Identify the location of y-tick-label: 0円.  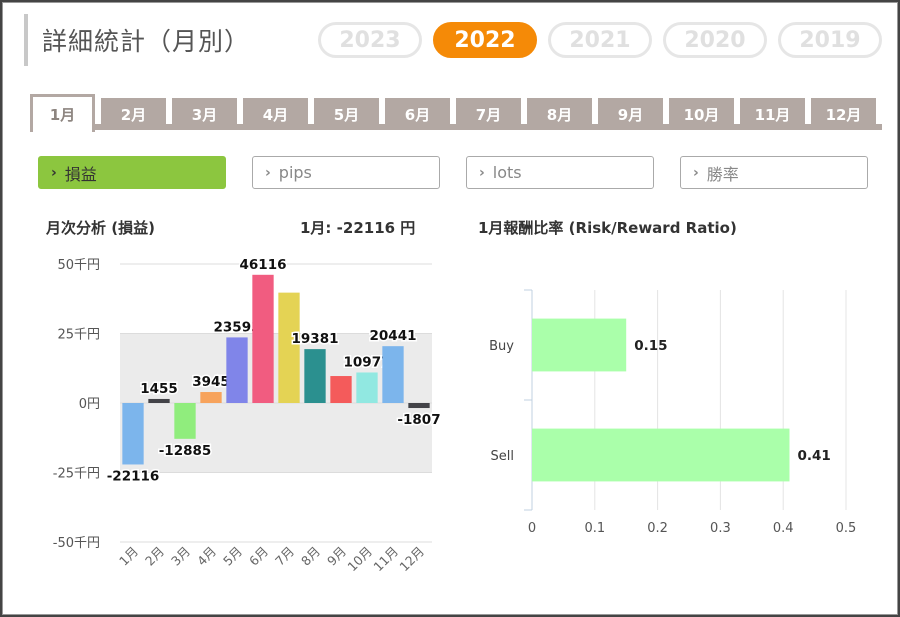
(89, 404).